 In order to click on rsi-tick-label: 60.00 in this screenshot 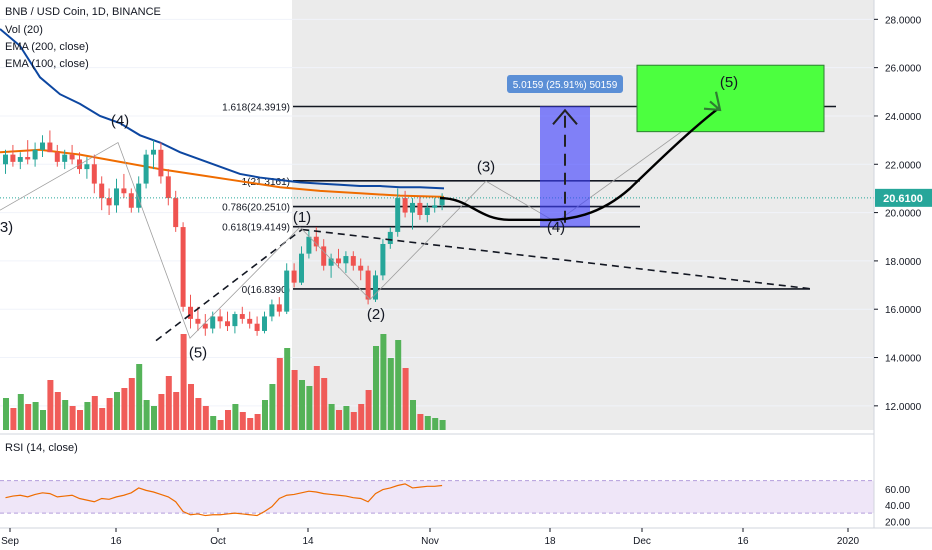, I will do `click(897, 490)`.